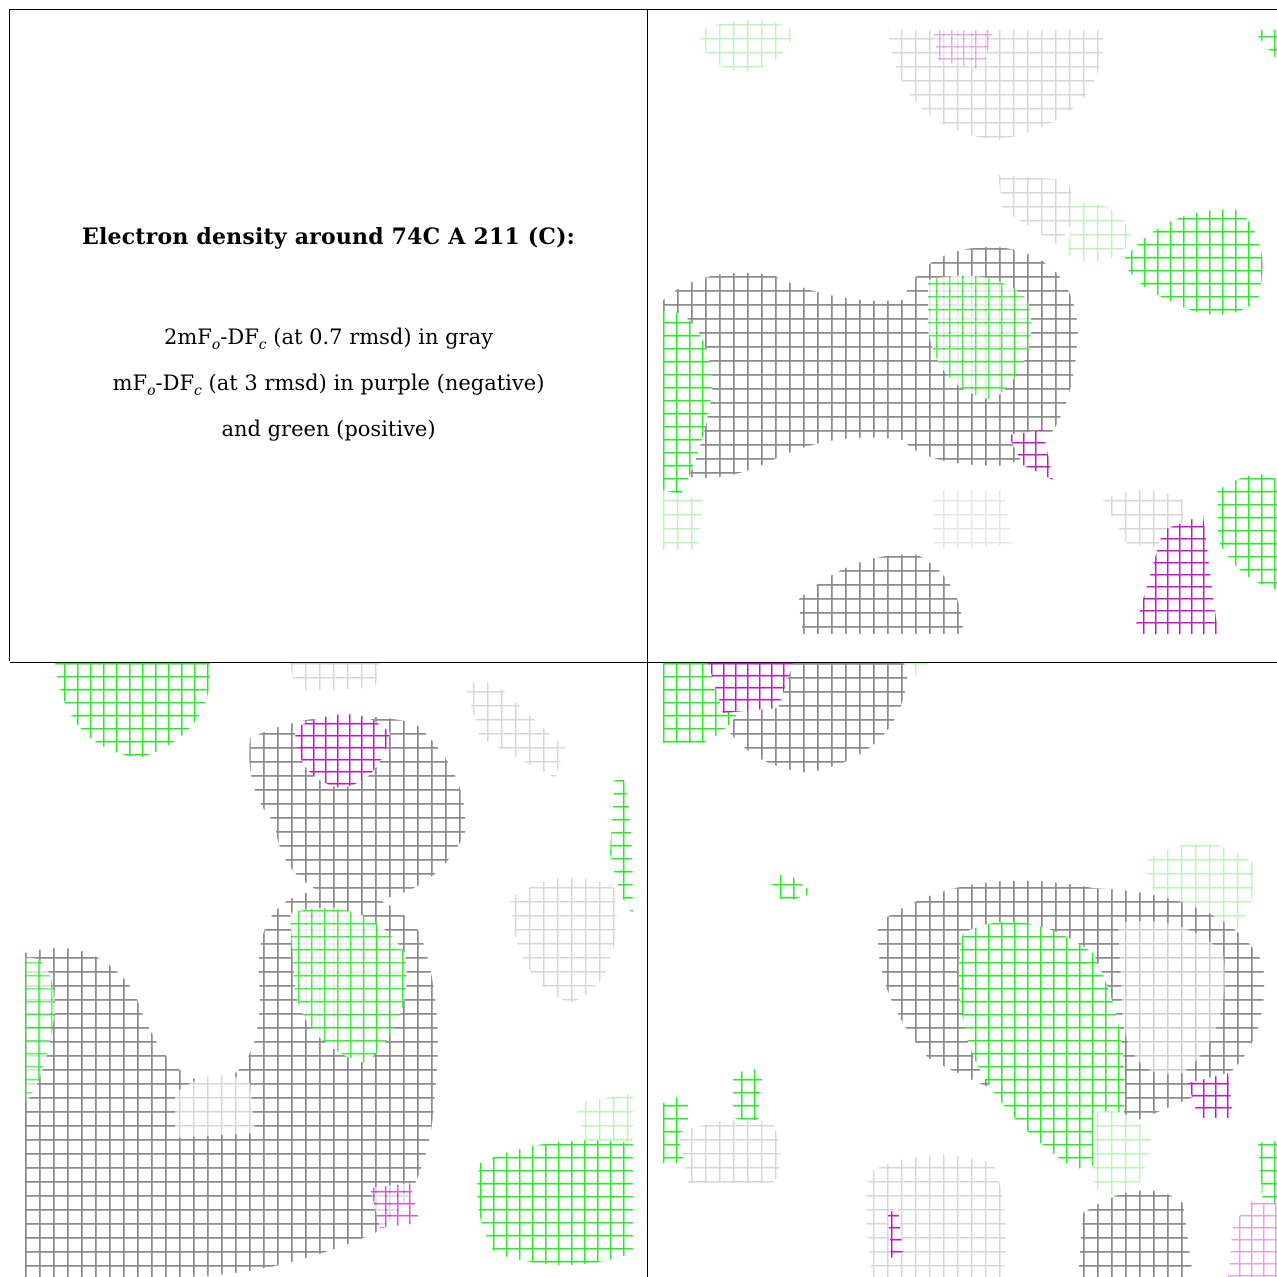 The image size is (1277, 1277). I want to click on legend-line-mfo: mFo-DFc (at 3 rmsd) in purple (negative), so click(328, 385).